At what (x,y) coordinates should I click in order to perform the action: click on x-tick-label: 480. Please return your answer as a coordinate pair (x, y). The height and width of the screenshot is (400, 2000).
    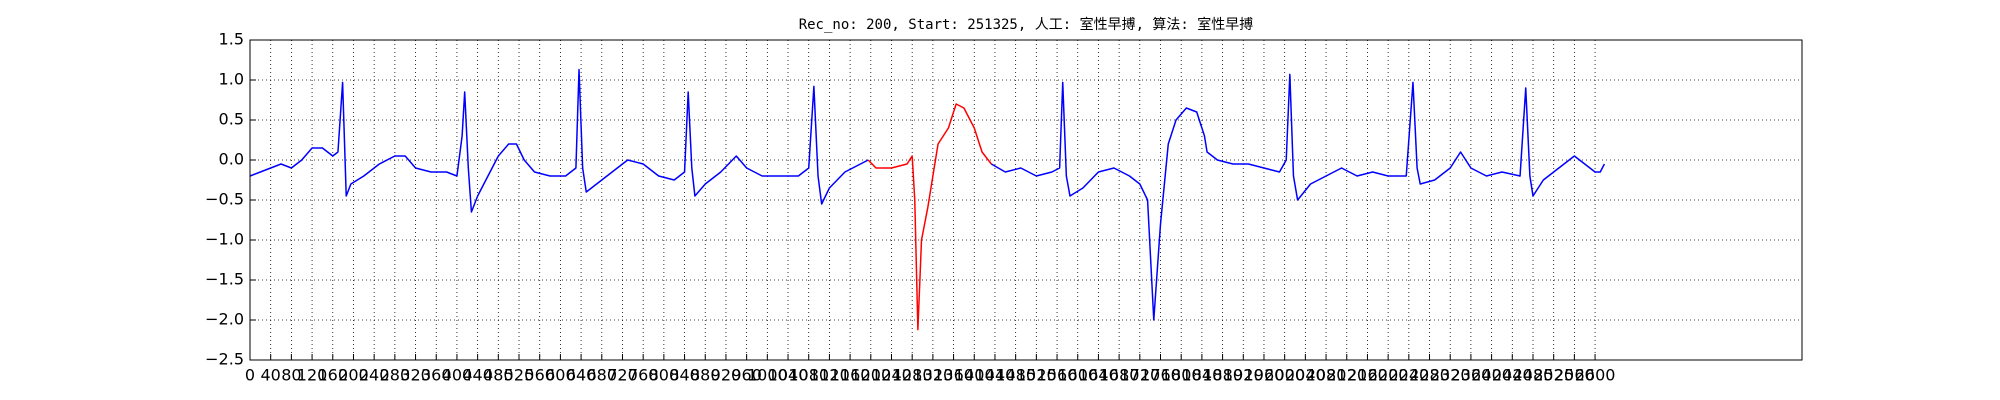
    Looking at the image, I should click on (498, 375).